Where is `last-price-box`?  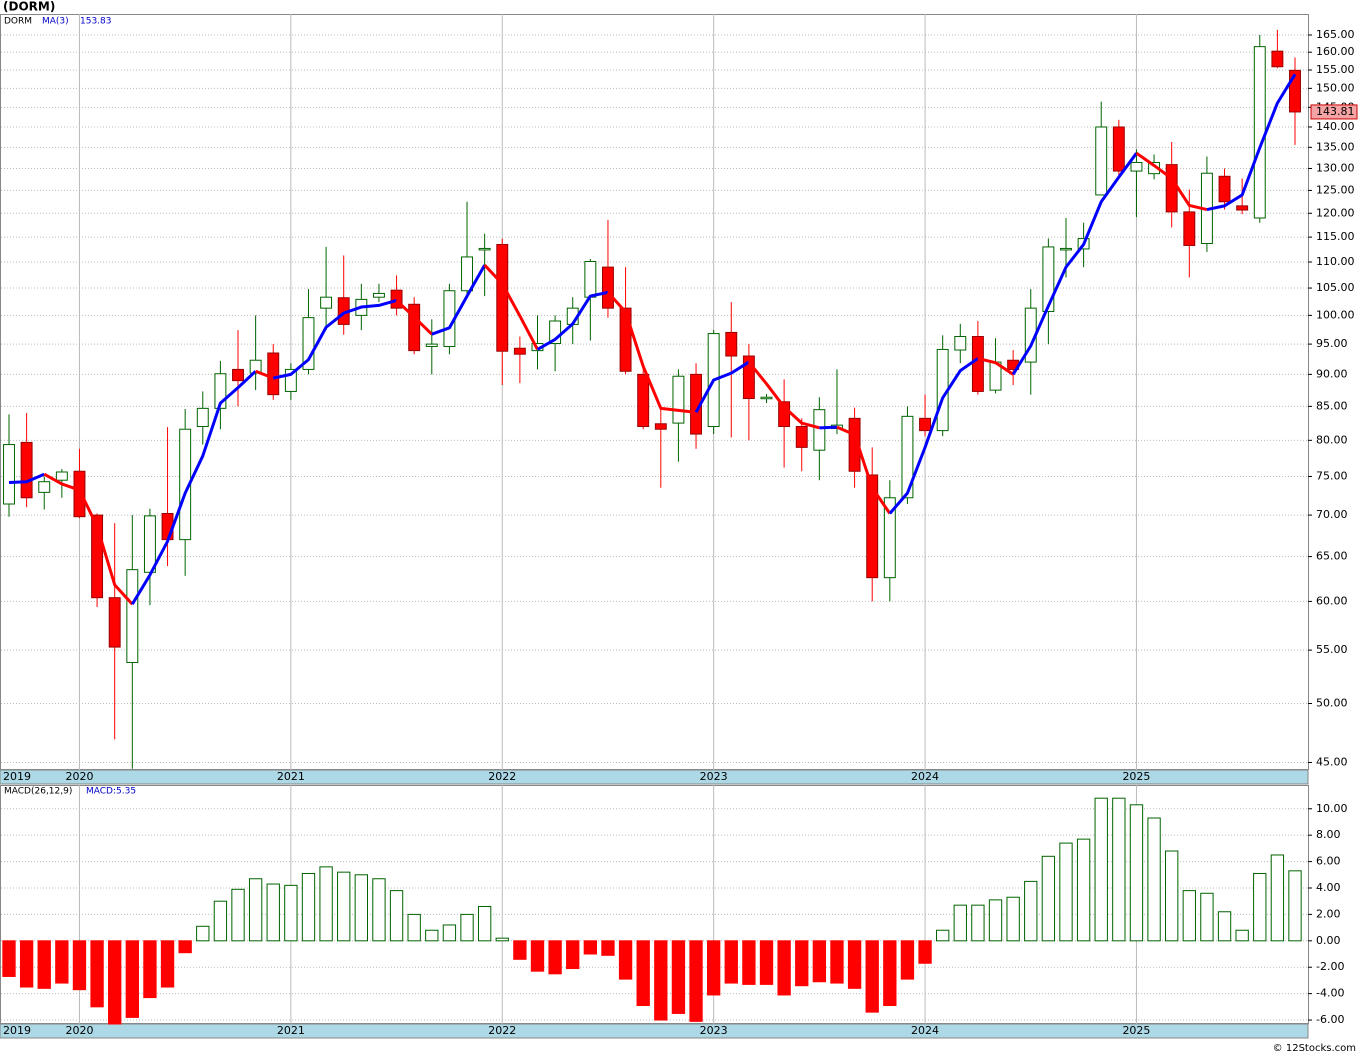 last-price-box is located at coordinates (1334, 112).